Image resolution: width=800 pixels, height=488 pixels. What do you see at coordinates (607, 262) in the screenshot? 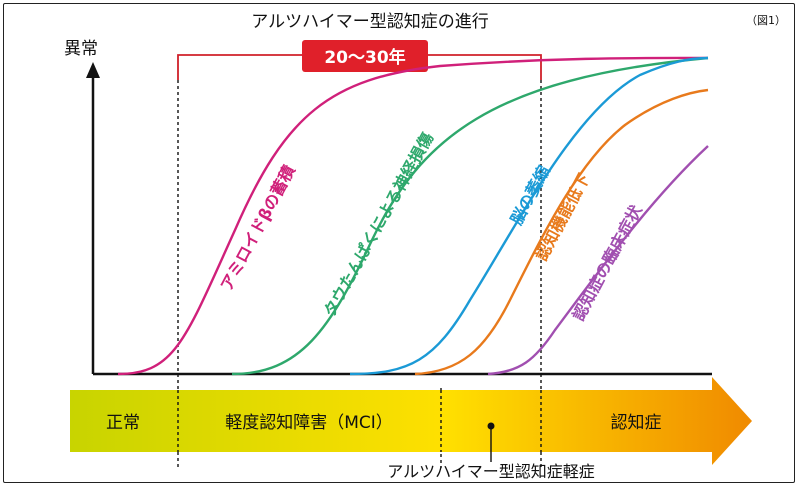
I see `curve-label-clinical: 認知症の臨床症状` at bounding box center [607, 262].